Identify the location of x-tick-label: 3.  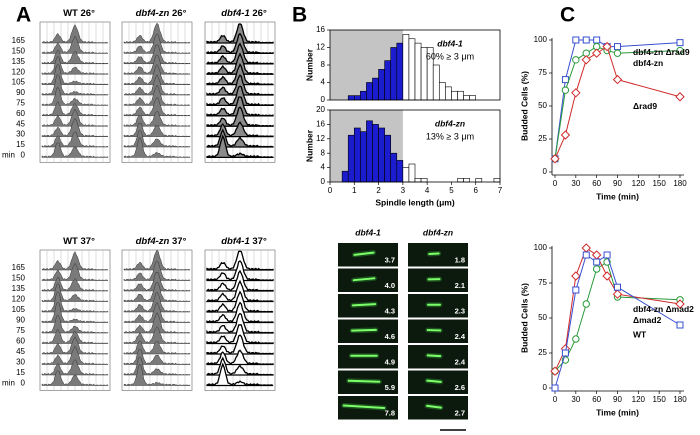
(403, 190).